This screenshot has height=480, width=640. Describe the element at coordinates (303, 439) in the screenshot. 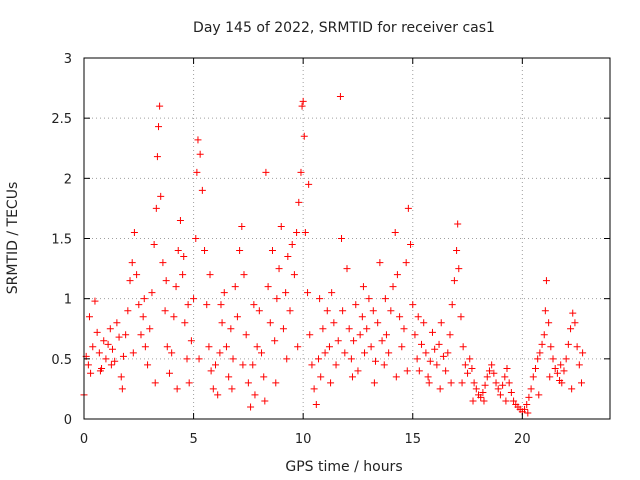

I see `x-tick-label: 10` at that location.